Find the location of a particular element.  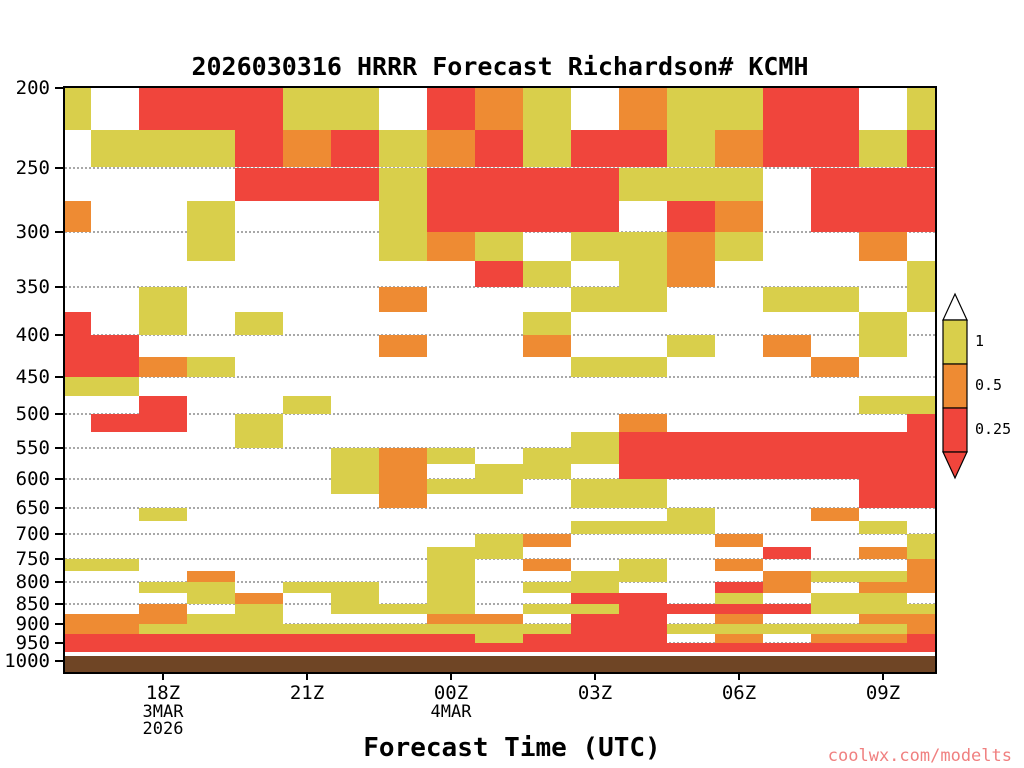

y-tick-label: 650 is located at coordinates (32, 507).